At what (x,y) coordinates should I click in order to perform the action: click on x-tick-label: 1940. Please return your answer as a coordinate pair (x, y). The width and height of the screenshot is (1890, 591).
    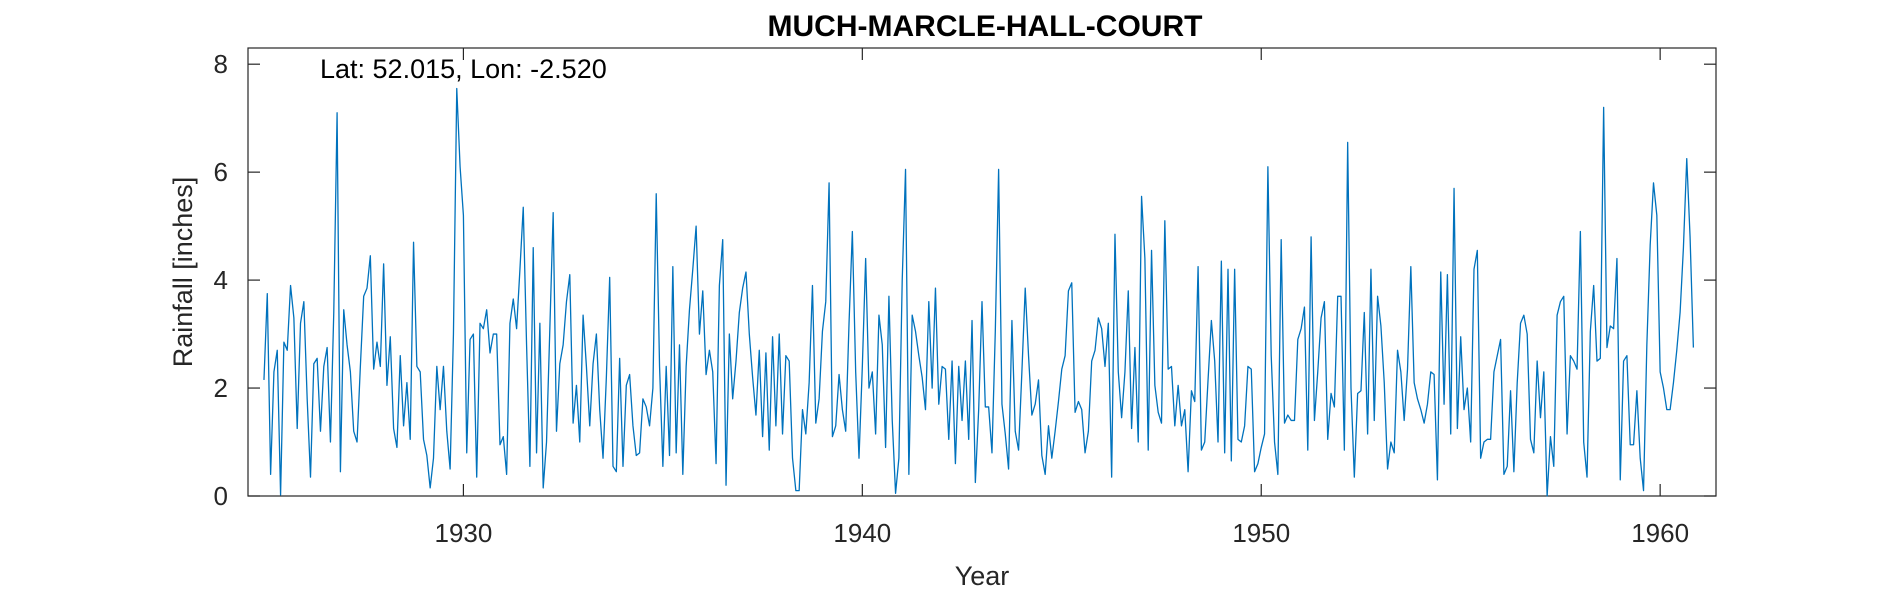
    Looking at the image, I should click on (862, 533).